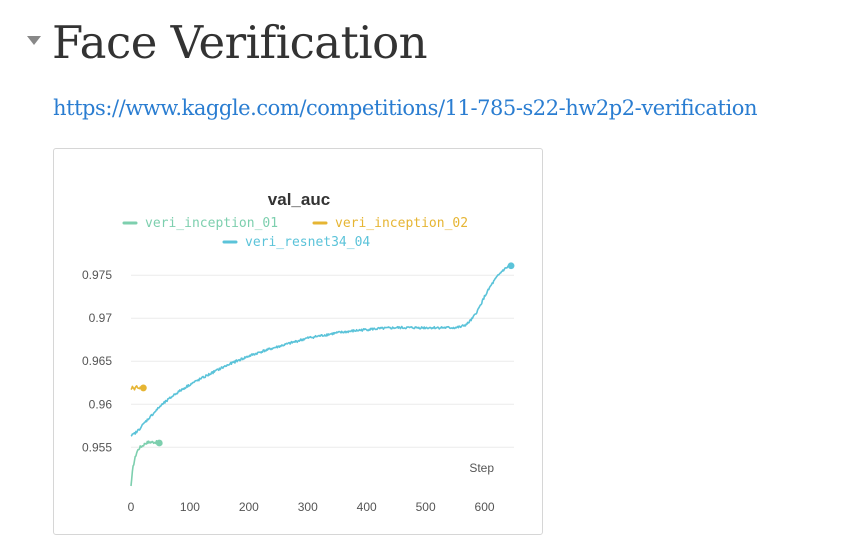  Describe the element at coordinates (211, 223) in the screenshot. I see `legend-label: veri_inception_01` at that location.